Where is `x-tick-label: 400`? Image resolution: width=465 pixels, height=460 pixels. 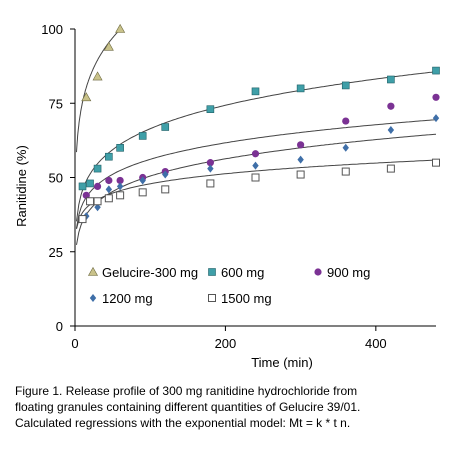
x-tick-label: 400 is located at coordinates (376, 343).